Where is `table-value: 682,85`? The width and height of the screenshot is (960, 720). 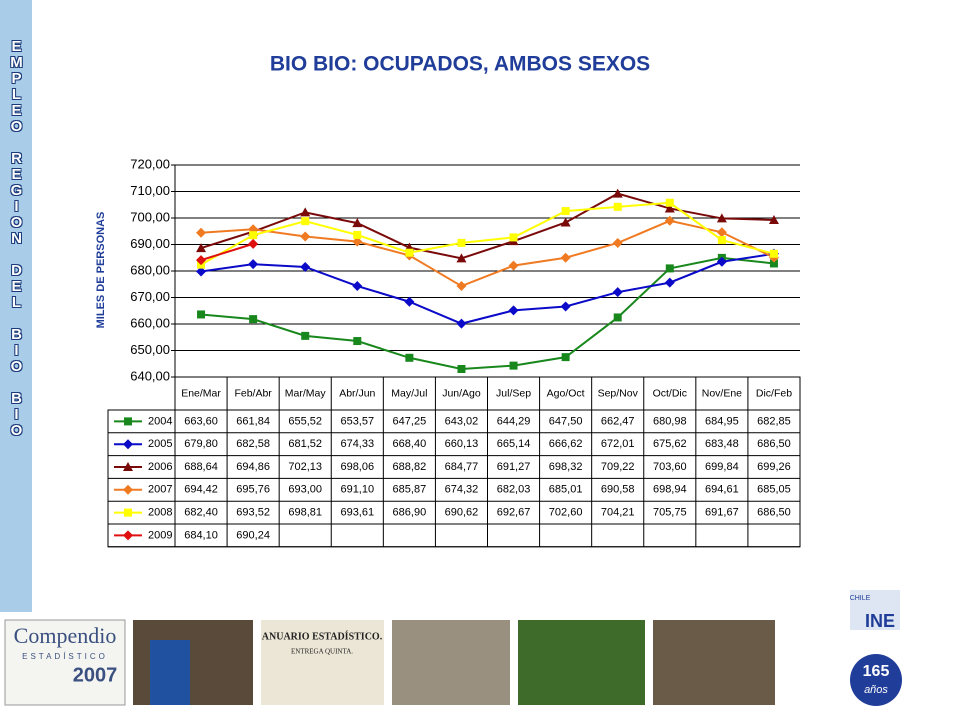 table-value: 682,85 is located at coordinates (774, 421).